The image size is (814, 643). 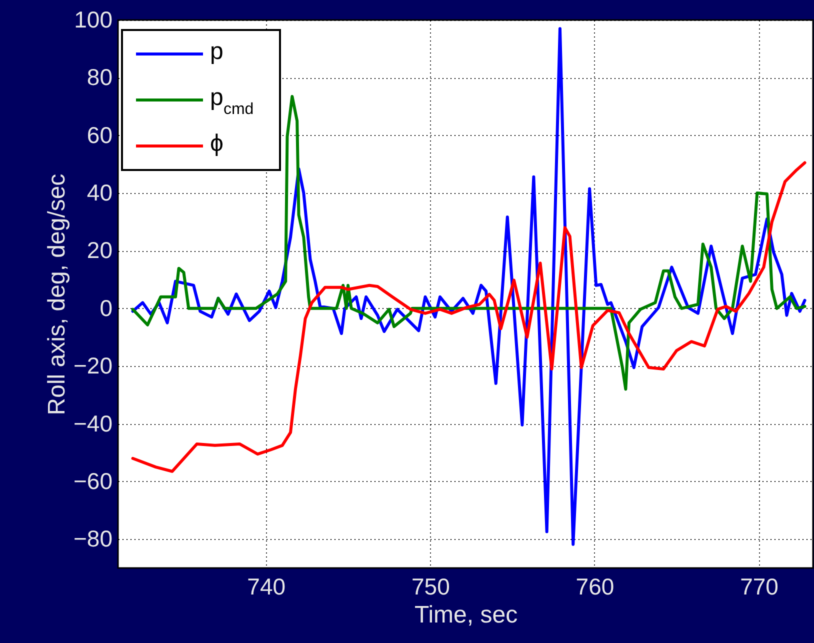 What do you see at coordinates (595, 587) in the screenshot?
I see `x-tick-label: 760` at bounding box center [595, 587].